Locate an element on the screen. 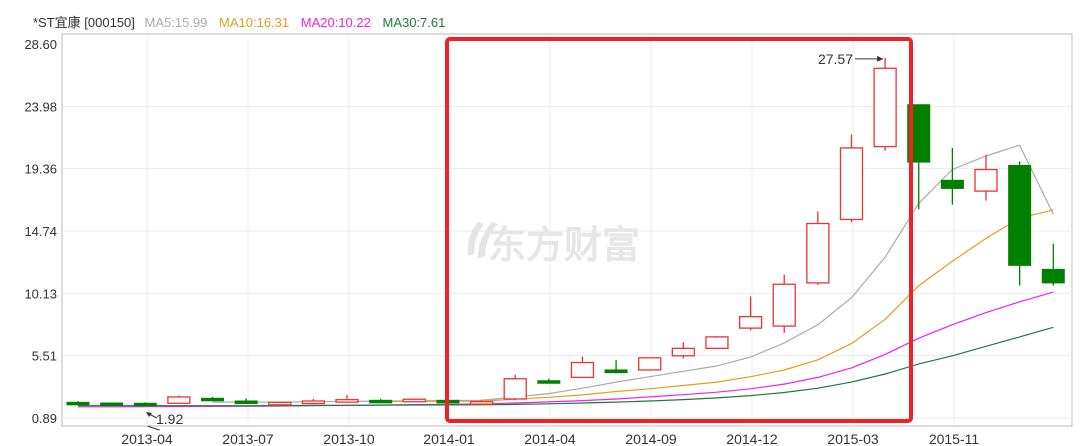  min-price-label: 1.92 is located at coordinates (169, 419).